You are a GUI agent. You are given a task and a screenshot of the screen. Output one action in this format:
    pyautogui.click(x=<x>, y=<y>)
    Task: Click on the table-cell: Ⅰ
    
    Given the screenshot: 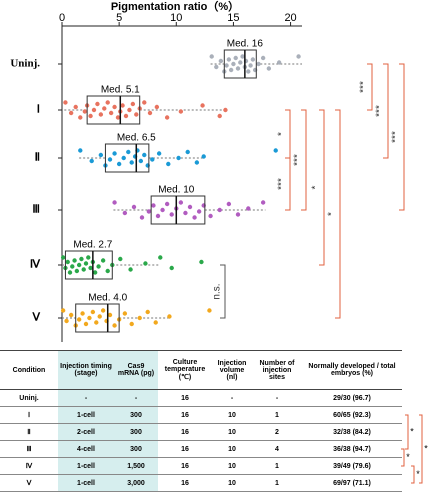 What is the action you would take?
    pyautogui.click(x=29, y=415)
    